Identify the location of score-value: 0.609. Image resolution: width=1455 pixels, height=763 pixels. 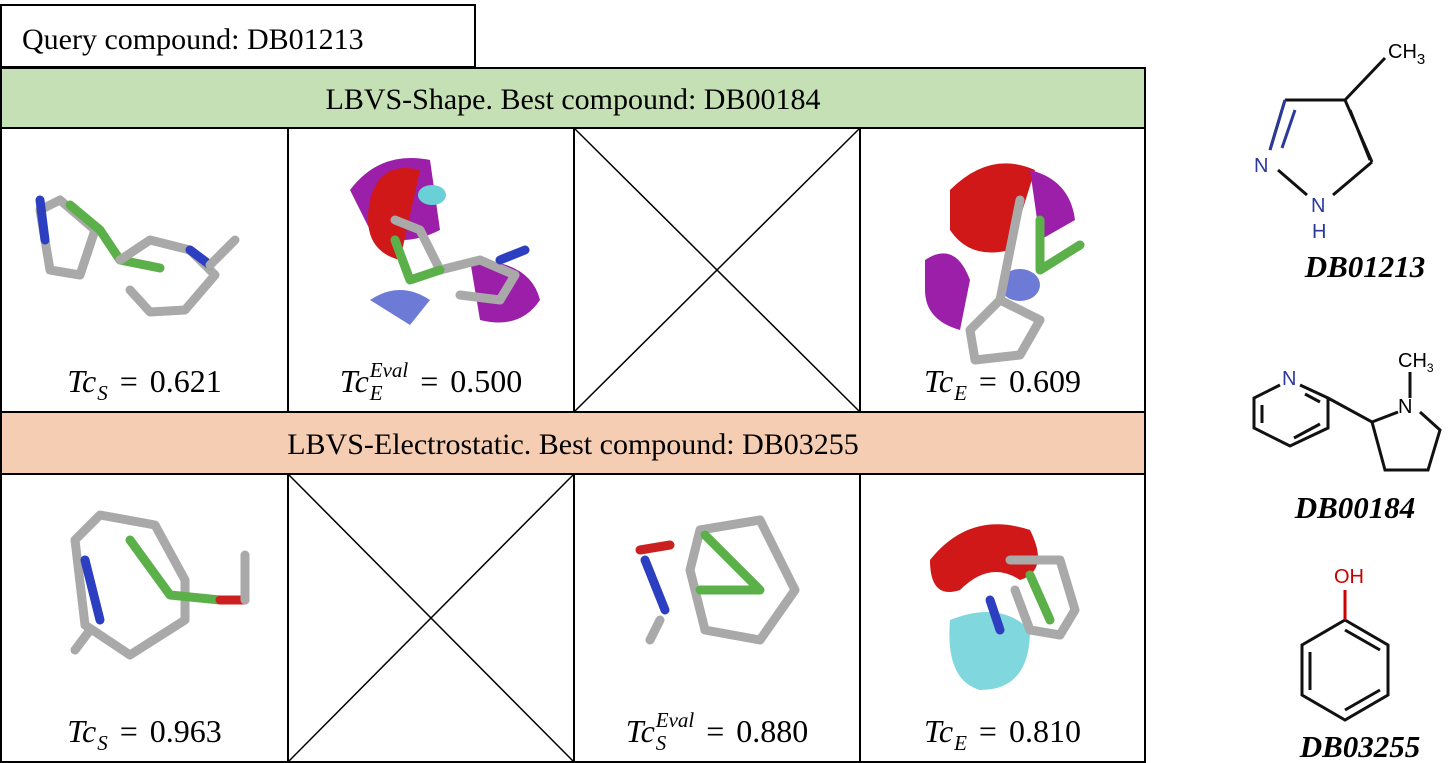
(1045, 381).